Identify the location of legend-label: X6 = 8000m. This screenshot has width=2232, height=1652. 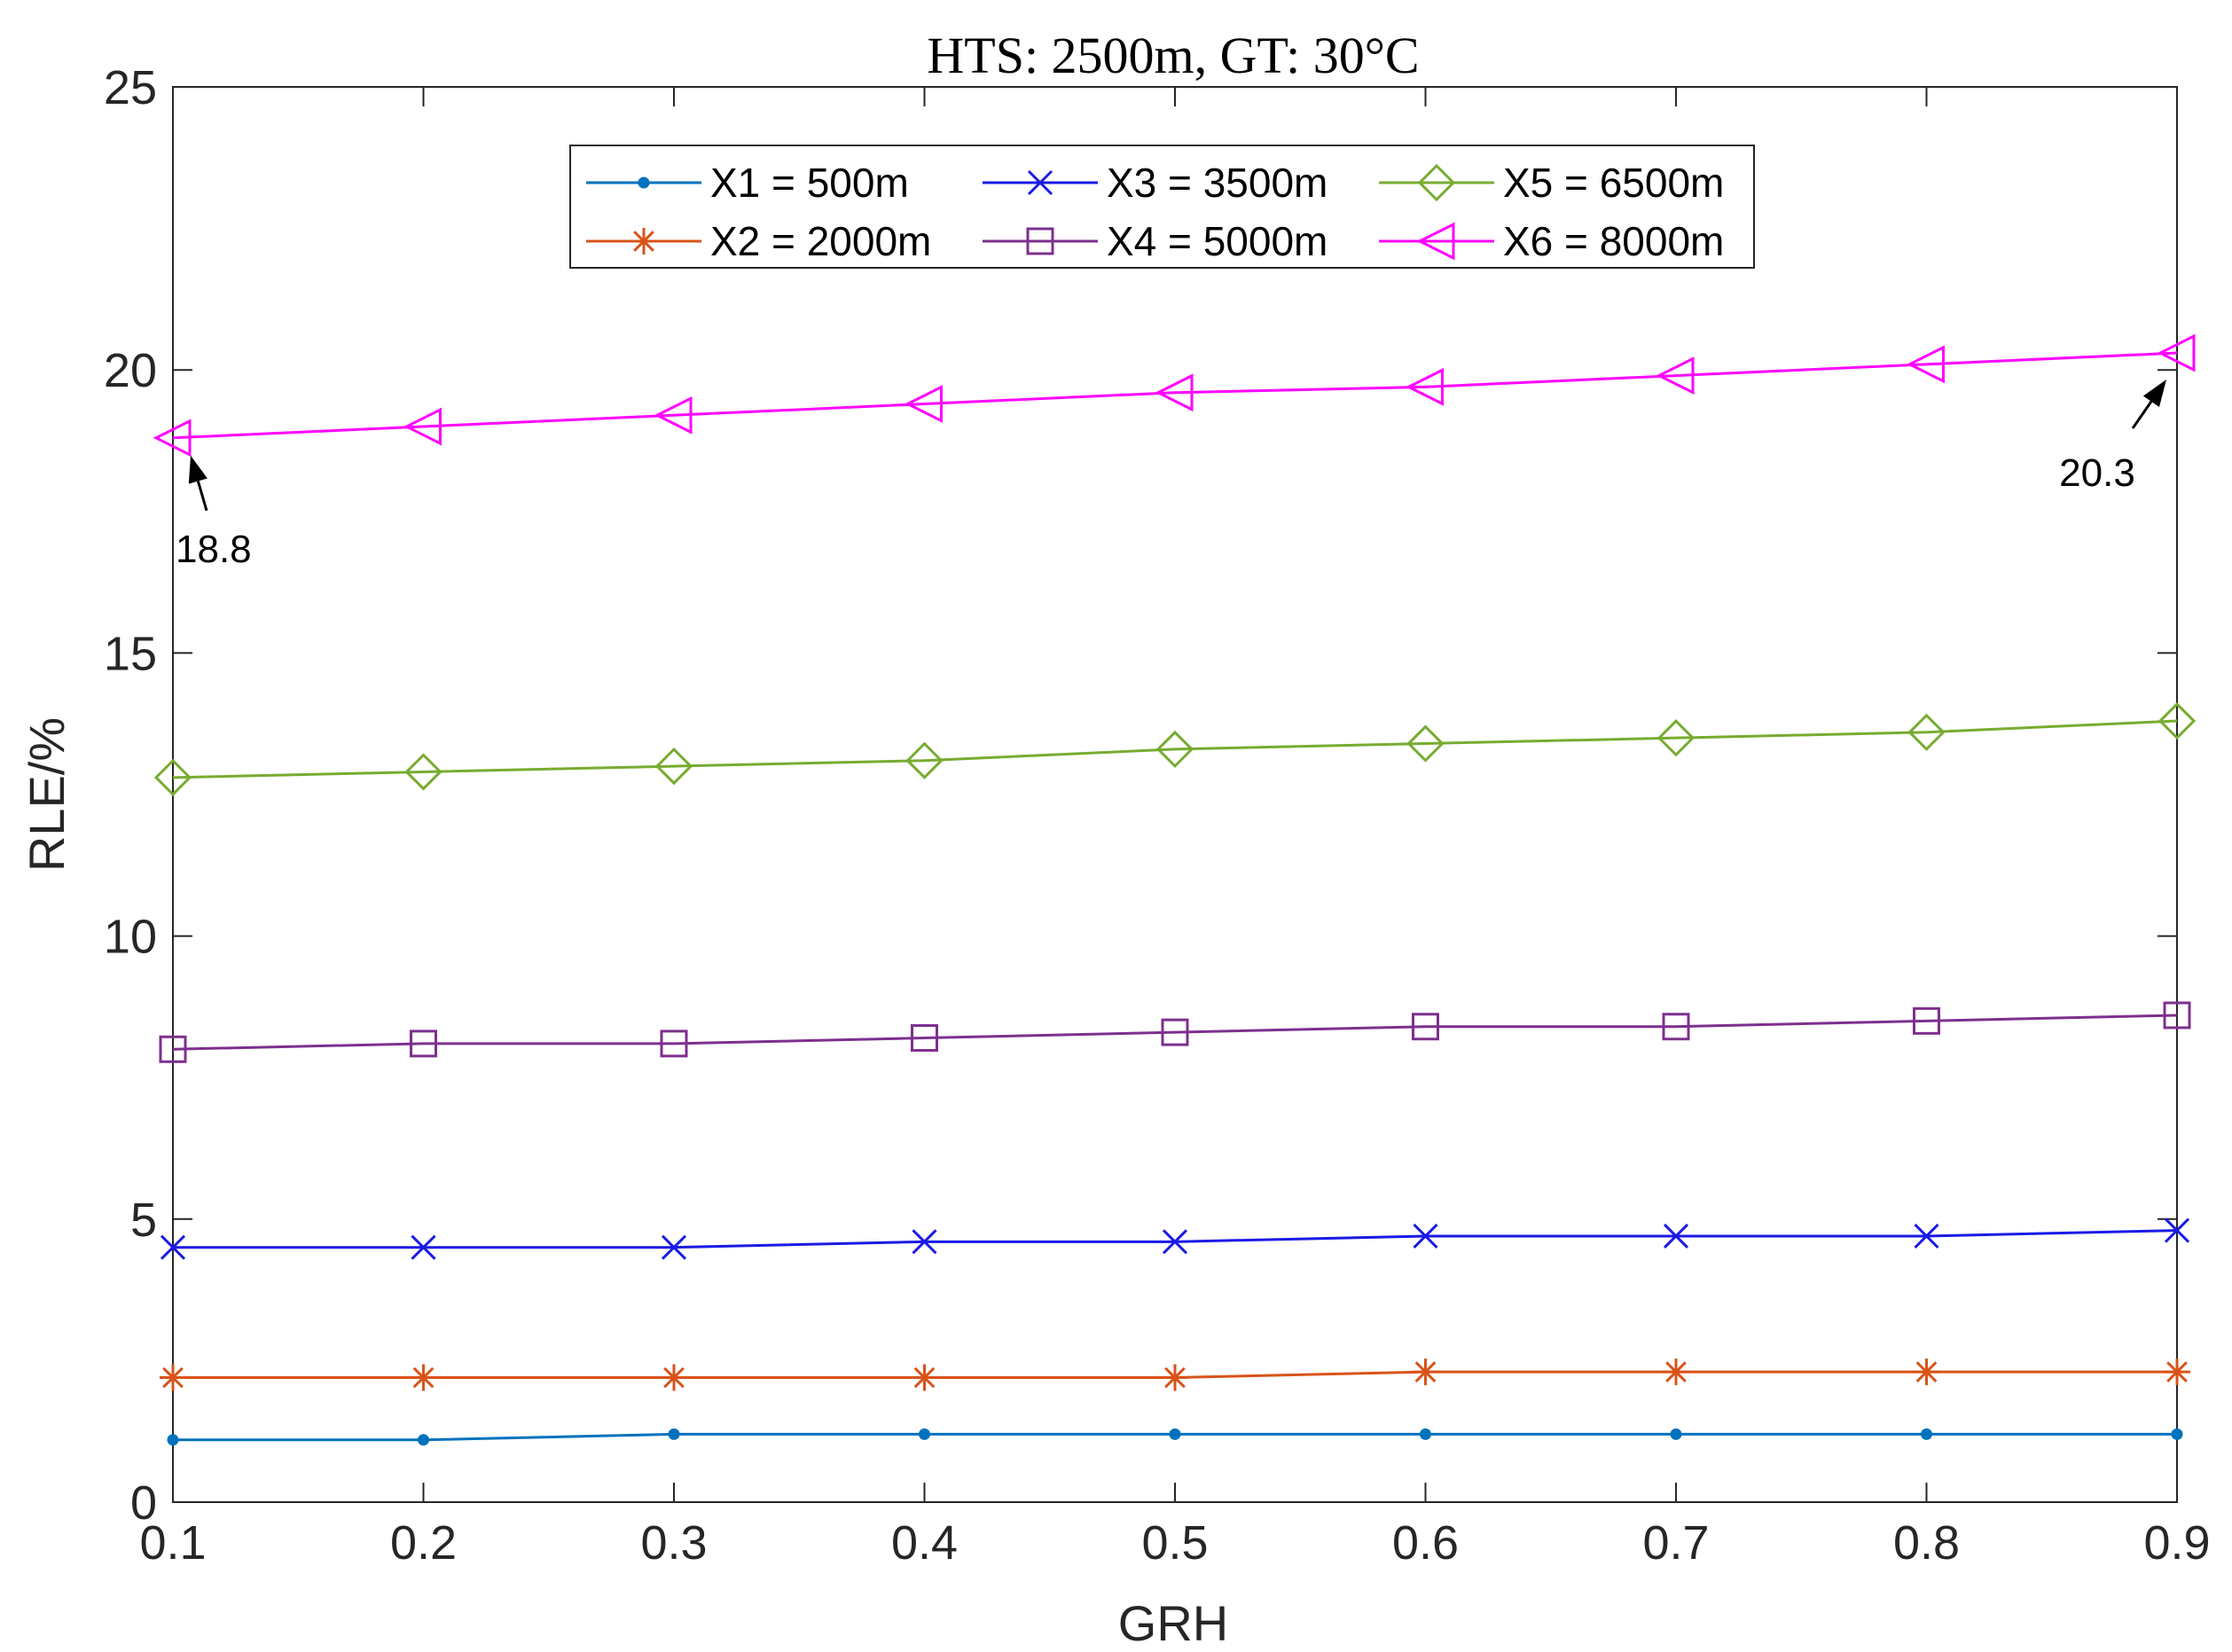
(1613, 241).